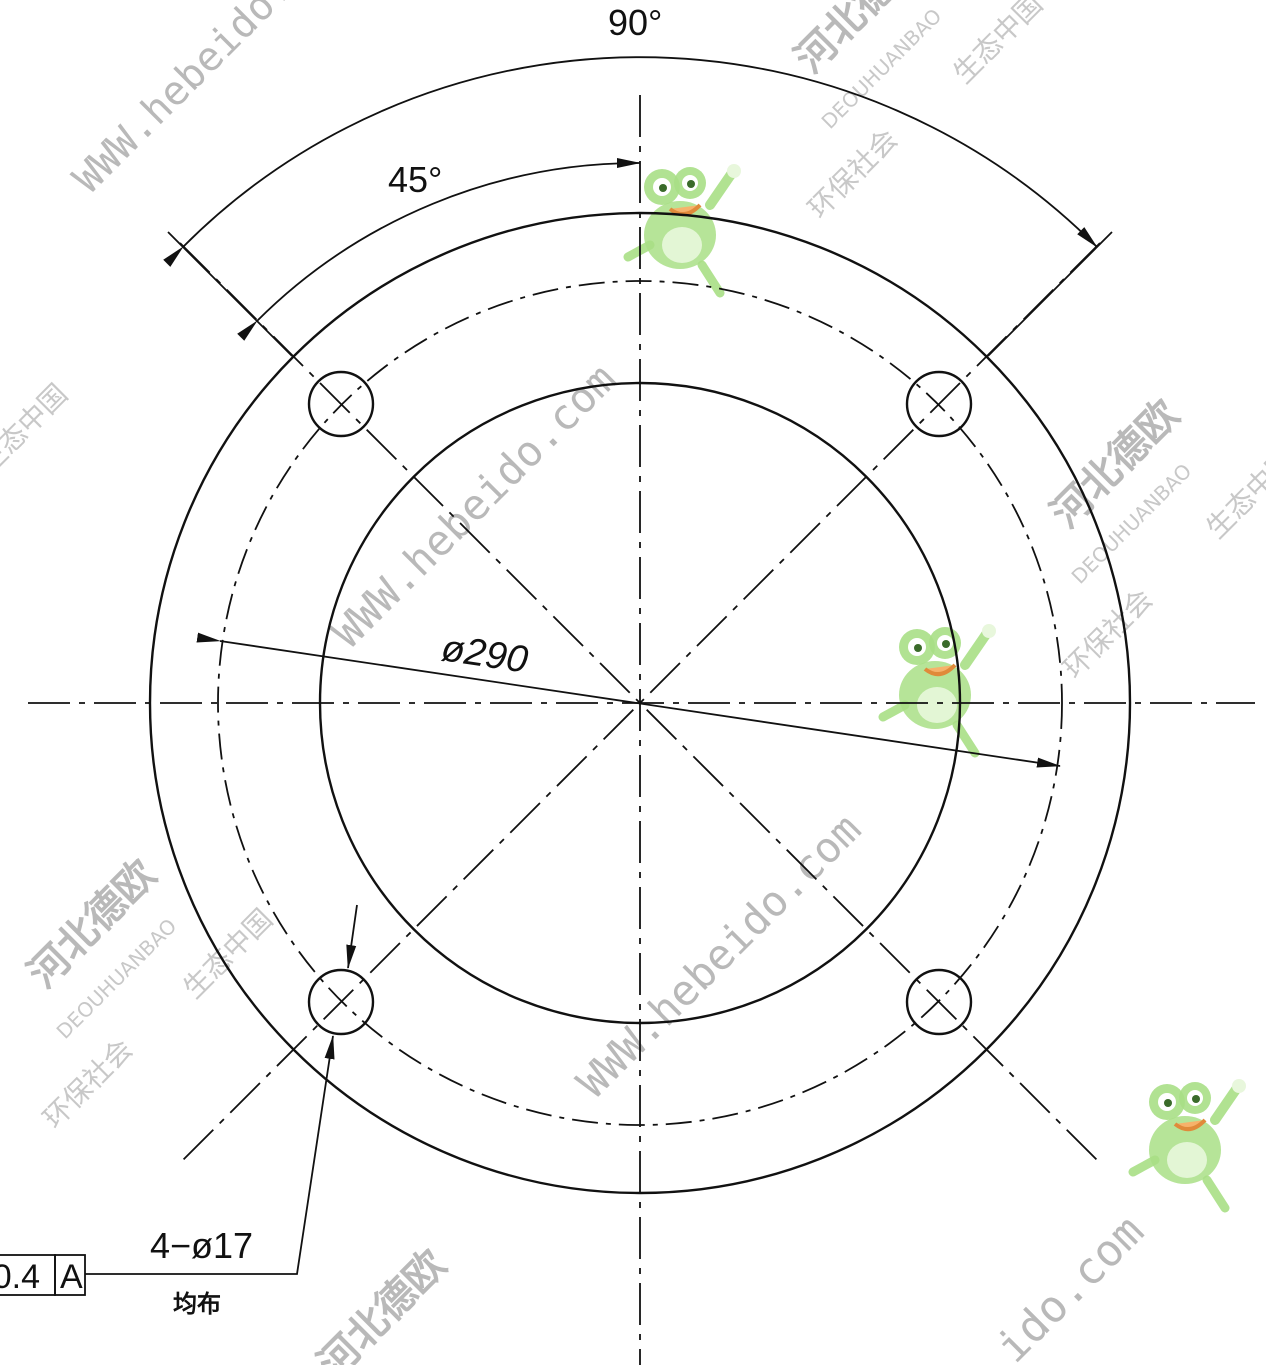  I want to click on angle-90-arc, so click(630, 161).